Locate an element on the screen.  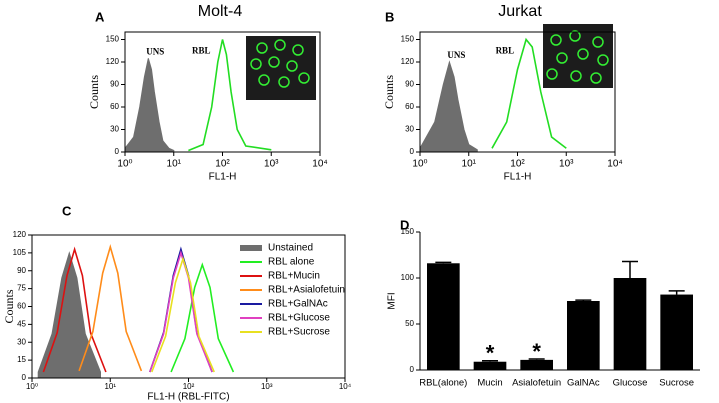
x-tick-label: GalNAc is located at coordinates (583, 383).